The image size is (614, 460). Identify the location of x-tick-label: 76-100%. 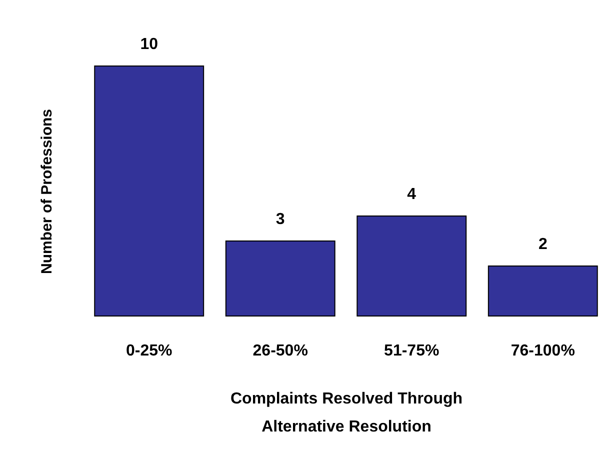
(542, 351).